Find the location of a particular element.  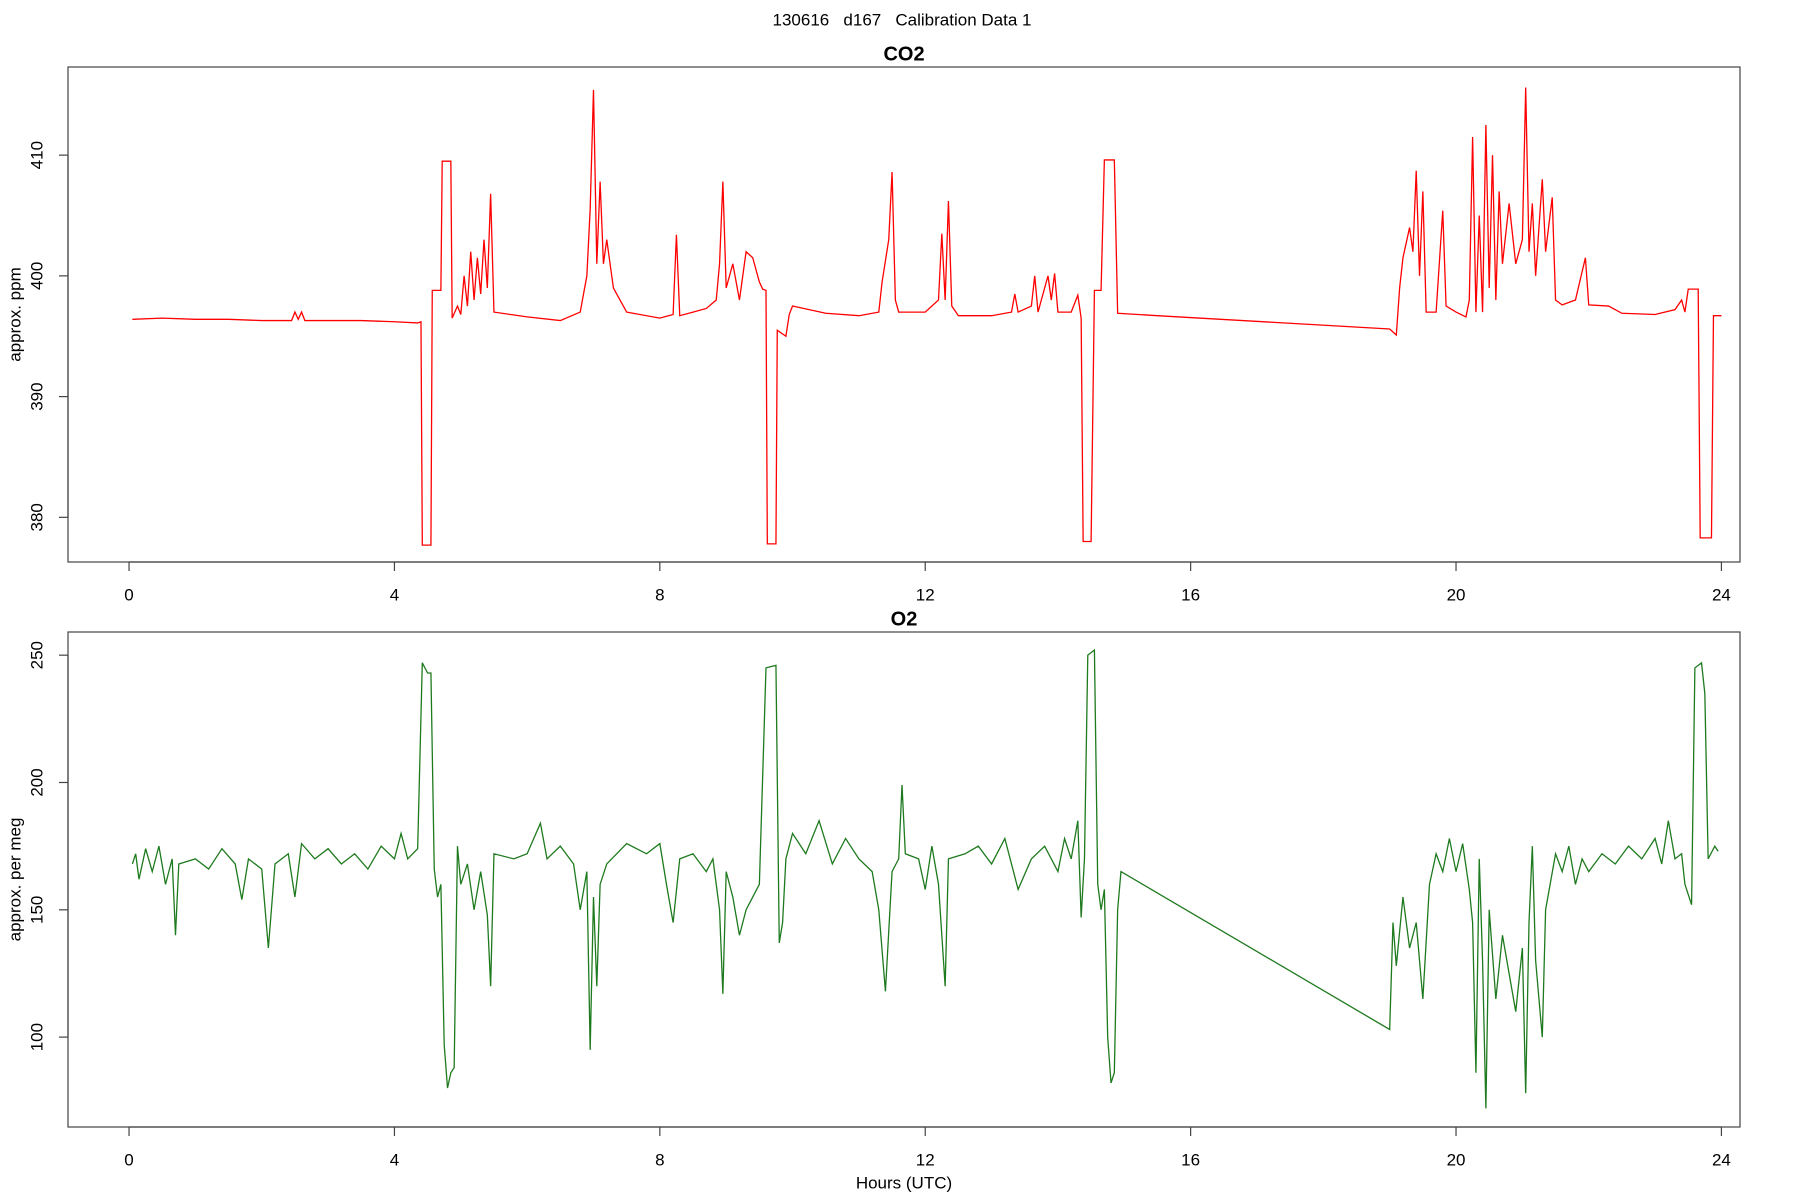

y-tick-label: 400 is located at coordinates (36, 276).